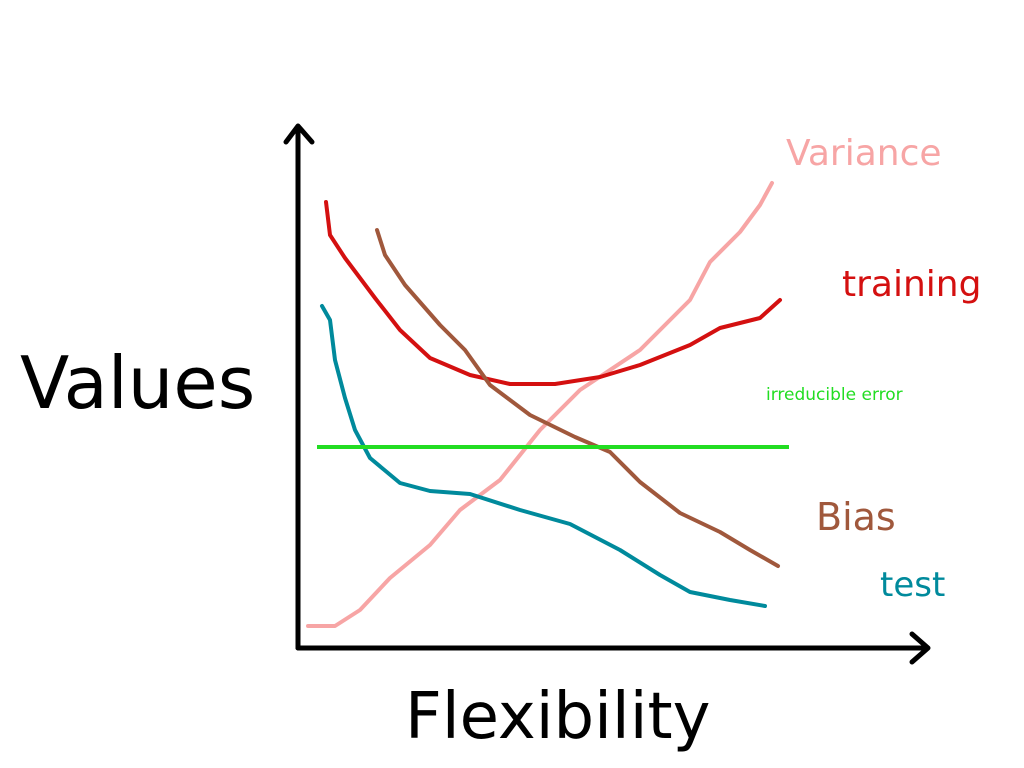 This screenshot has width=1024, height=768. Describe the element at coordinates (834, 395) in the screenshot. I see `irreducible-error-label: irreducible error` at that location.